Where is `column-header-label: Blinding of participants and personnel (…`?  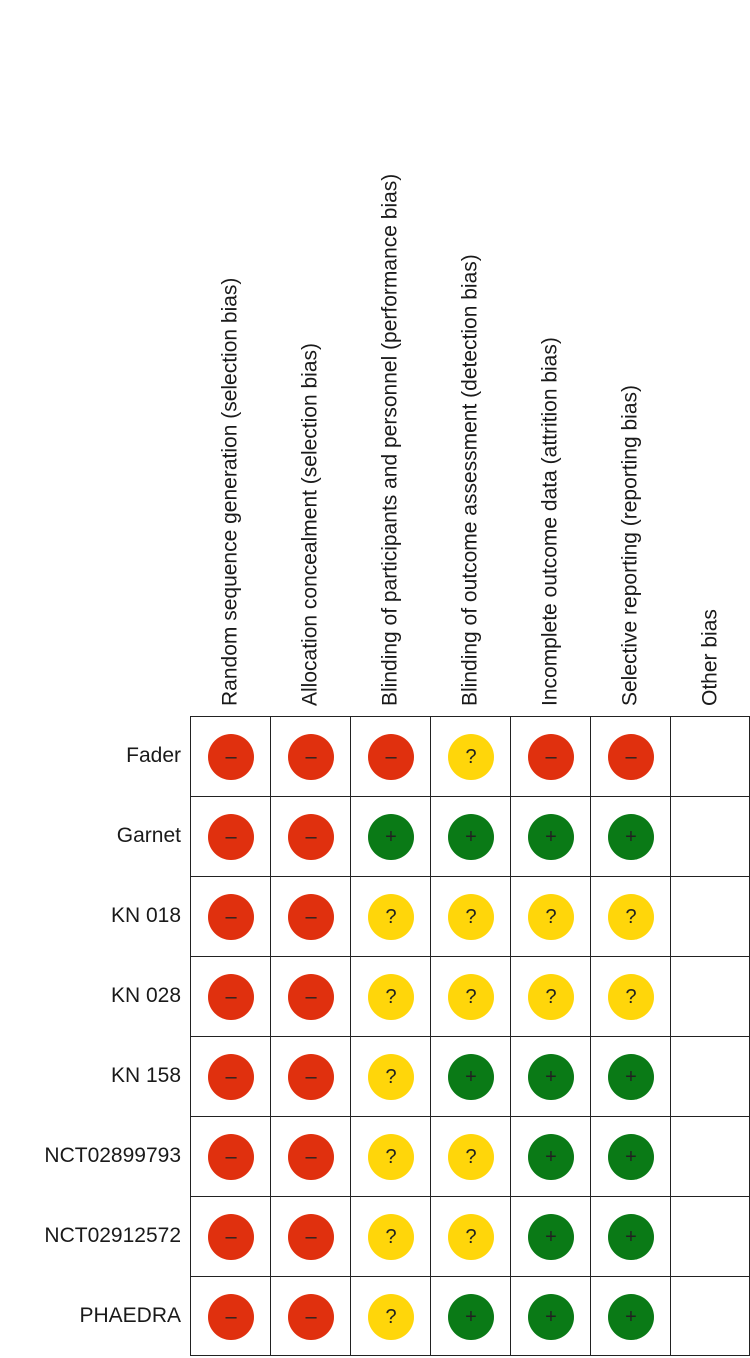 column-header-label: Blinding of participants and personnel (… is located at coordinates (390, 439).